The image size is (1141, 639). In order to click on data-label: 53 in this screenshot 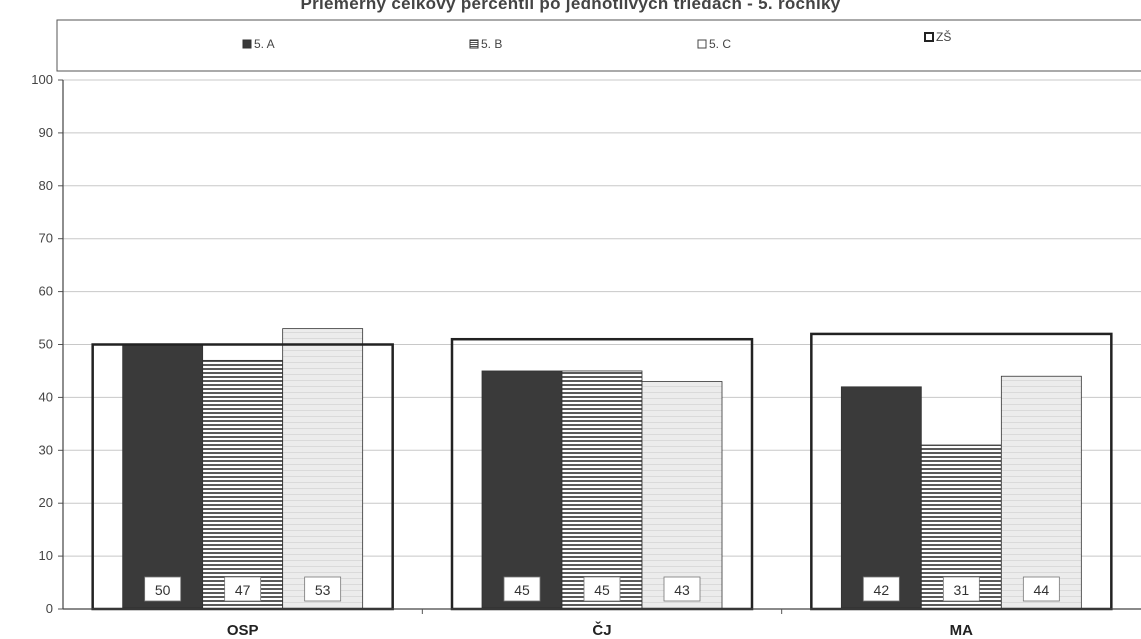, I will do `click(323, 590)`.